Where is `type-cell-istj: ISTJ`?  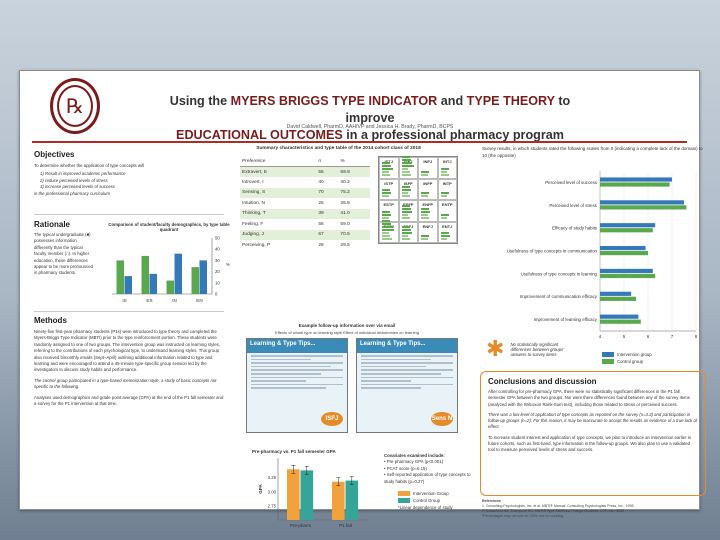 type-cell-istj: ISTJ is located at coordinates (389, 168).